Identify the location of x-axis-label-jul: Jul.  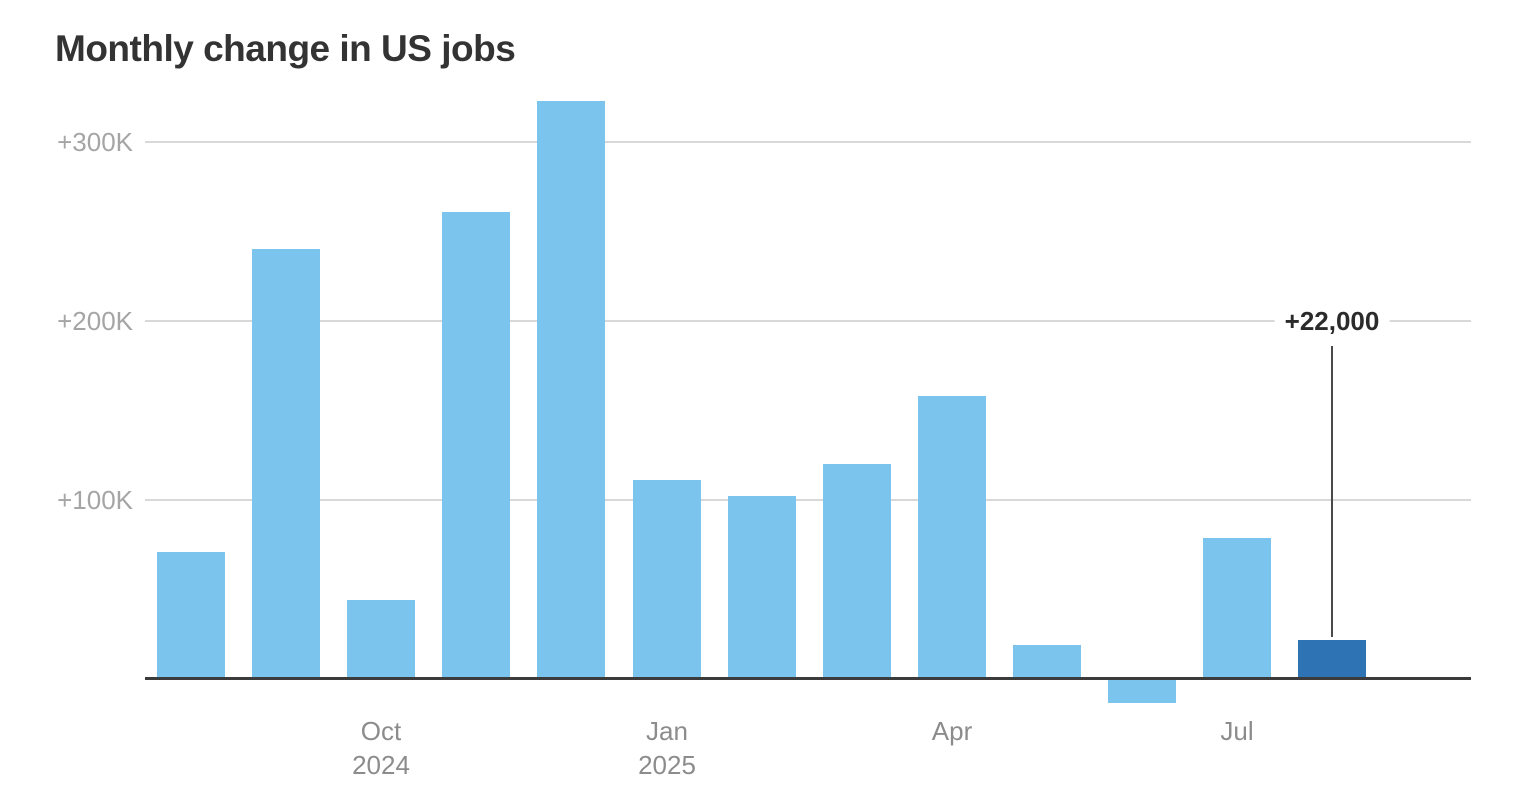
(1237, 731).